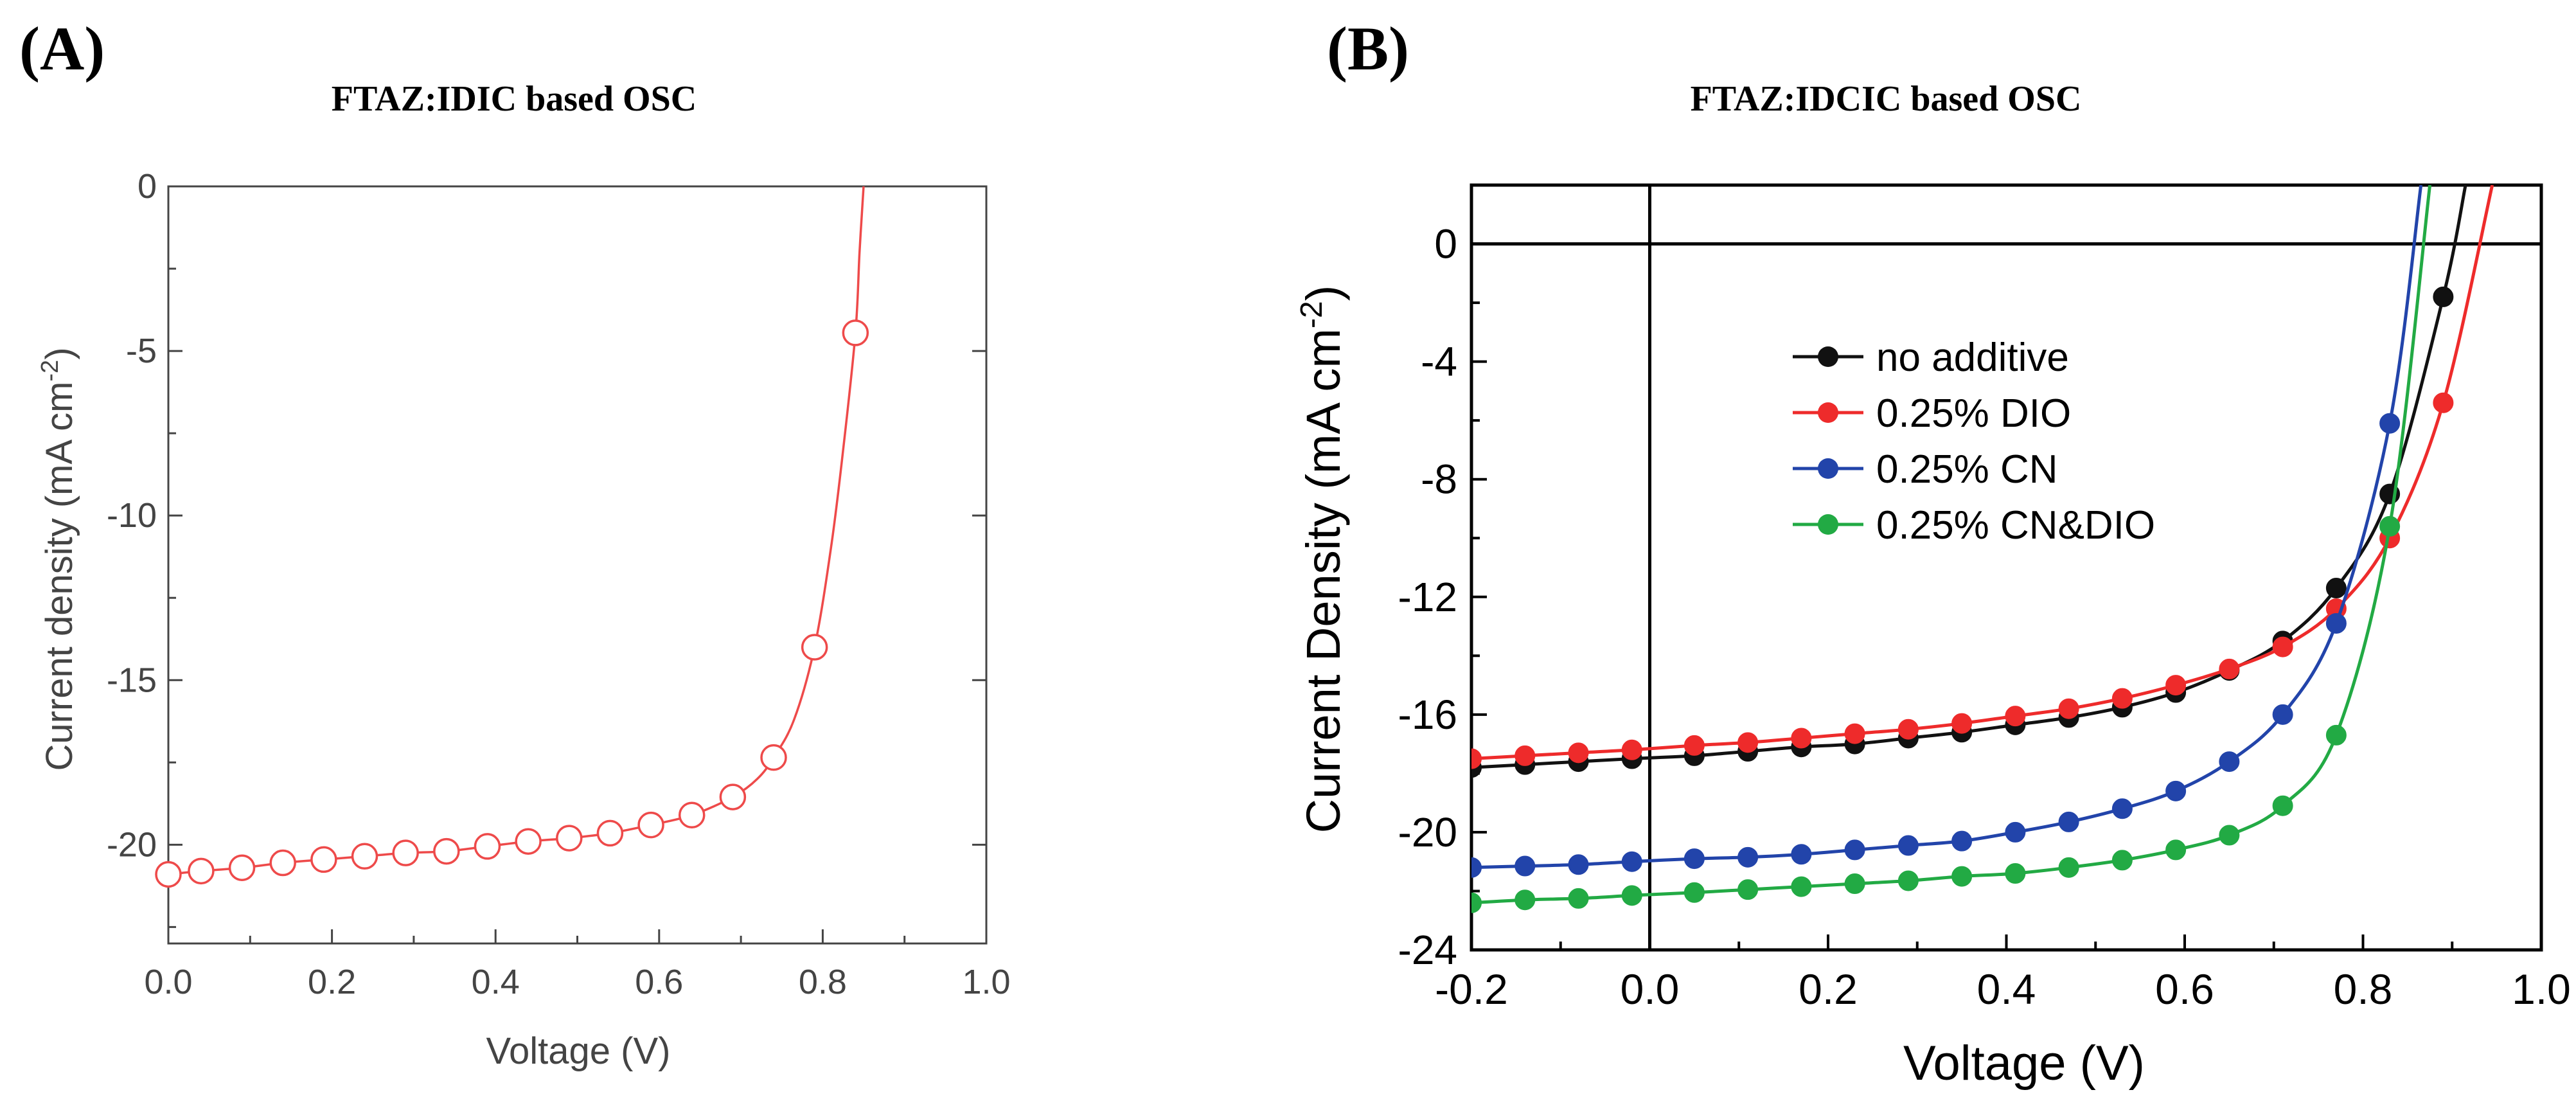  What do you see at coordinates (60, 576) in the screenshot?
I see `panel-a-y-axis-title-main: Current density (mA cm` at bounding box center [60, 576].